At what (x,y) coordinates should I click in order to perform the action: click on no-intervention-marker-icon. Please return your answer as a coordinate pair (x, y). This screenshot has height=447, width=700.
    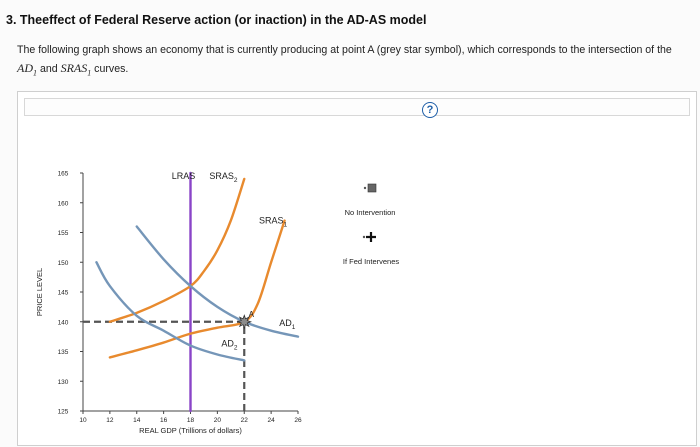
    Looking at the image, I should click on (372, 188).